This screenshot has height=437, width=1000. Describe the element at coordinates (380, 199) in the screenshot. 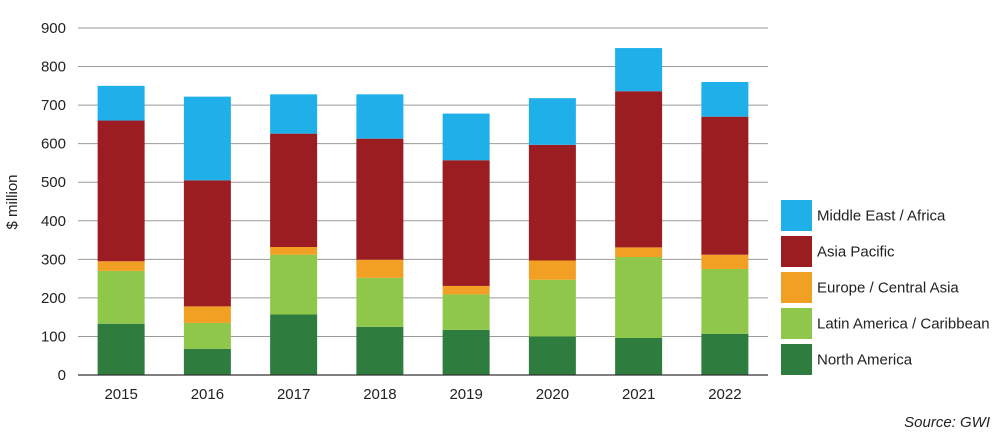

I see `bar-2018-asia-pacific` at that location.